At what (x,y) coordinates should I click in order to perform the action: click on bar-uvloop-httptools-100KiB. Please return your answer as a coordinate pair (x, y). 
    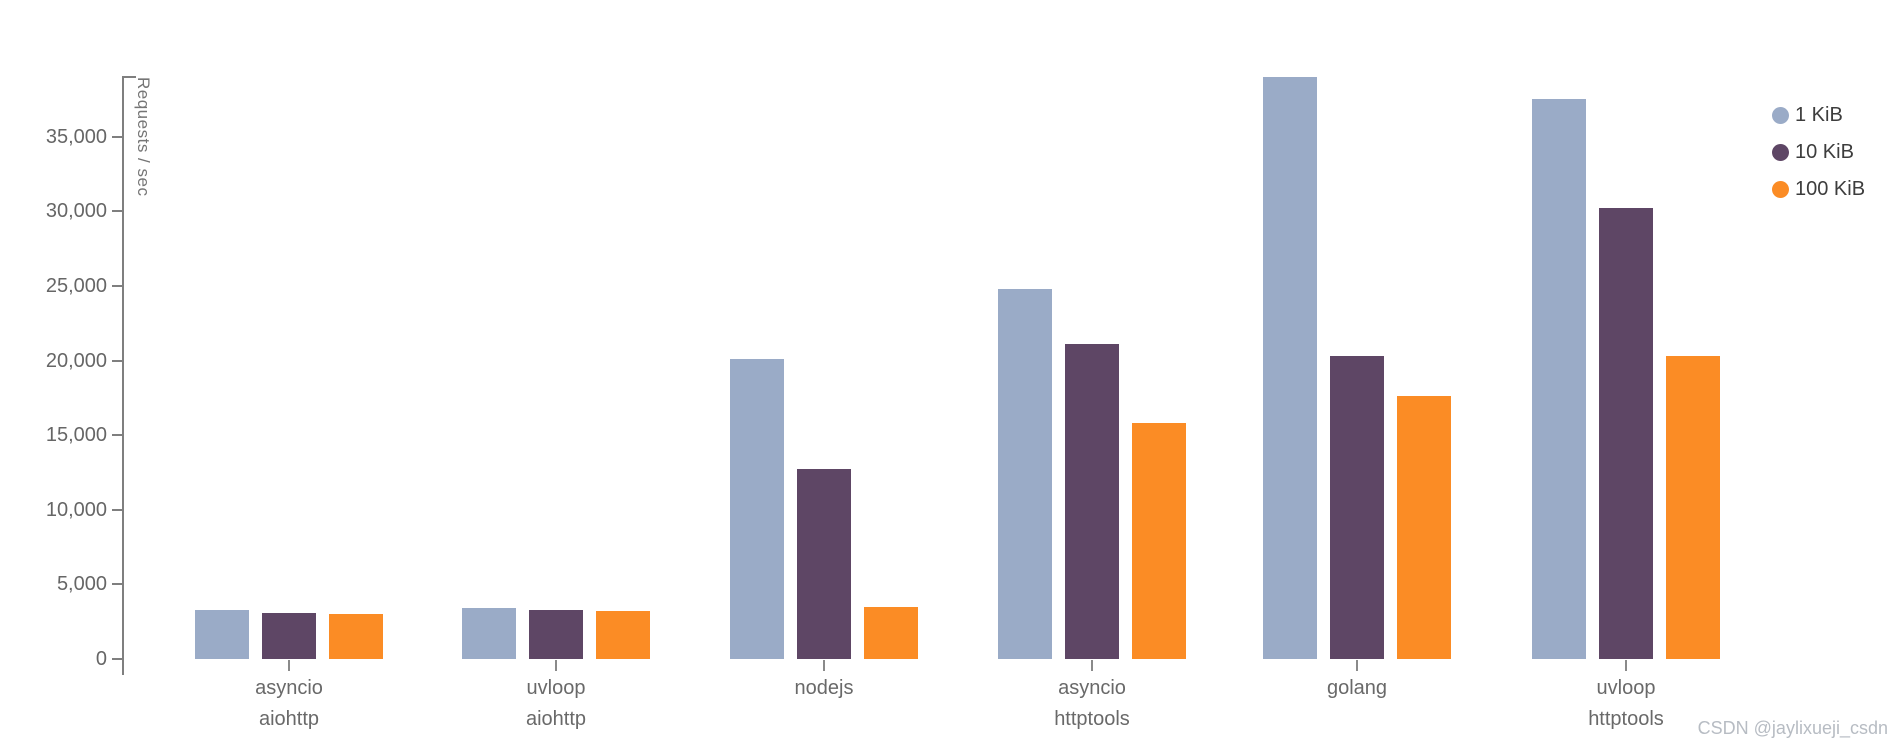
    Looking at the image, I should click on (1693, 507).